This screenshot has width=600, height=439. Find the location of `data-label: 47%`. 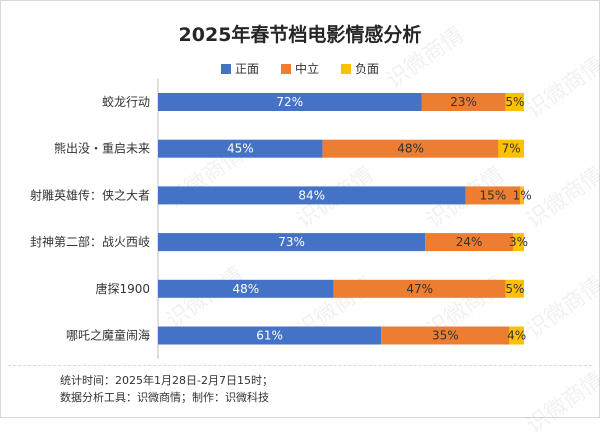

data-label: 47% is located at coordinates (419, 289).